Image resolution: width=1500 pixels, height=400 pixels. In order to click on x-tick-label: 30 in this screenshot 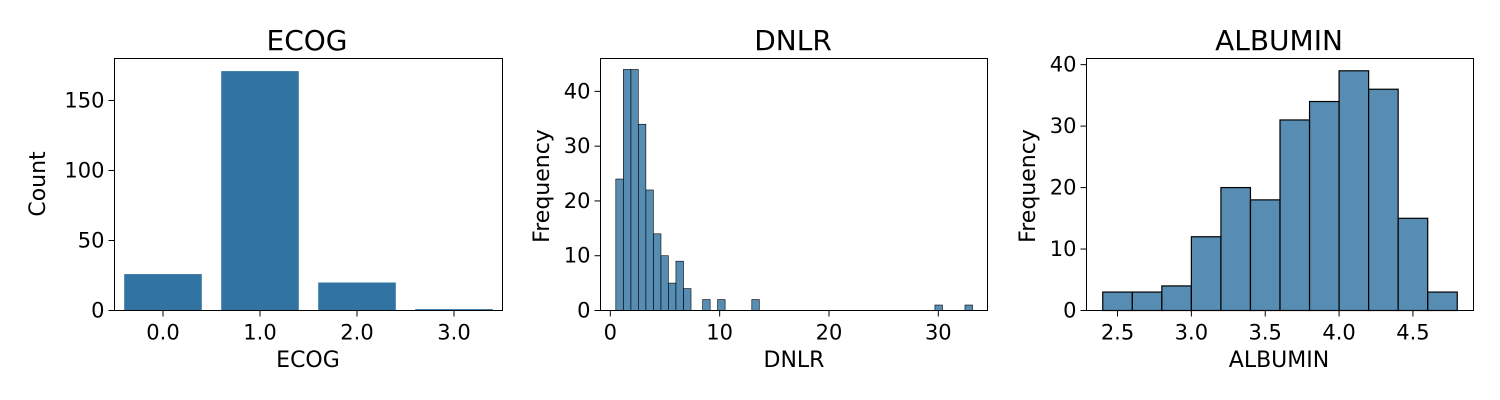, I will do `click(938, 333)`.